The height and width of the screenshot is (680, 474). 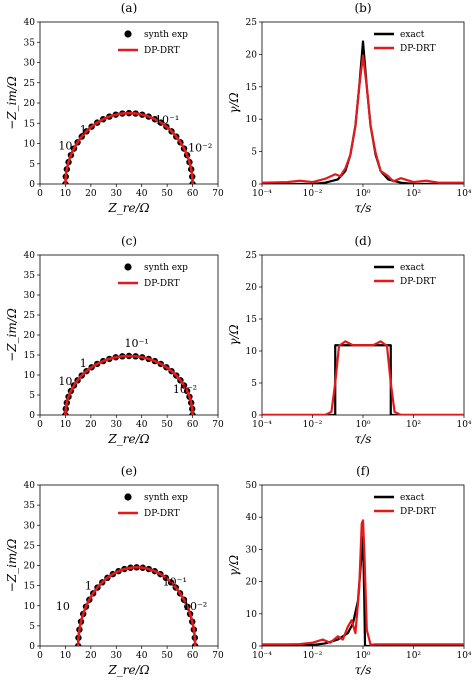 I want to click on y-tick-label: 50, so click(x=252, y=486).